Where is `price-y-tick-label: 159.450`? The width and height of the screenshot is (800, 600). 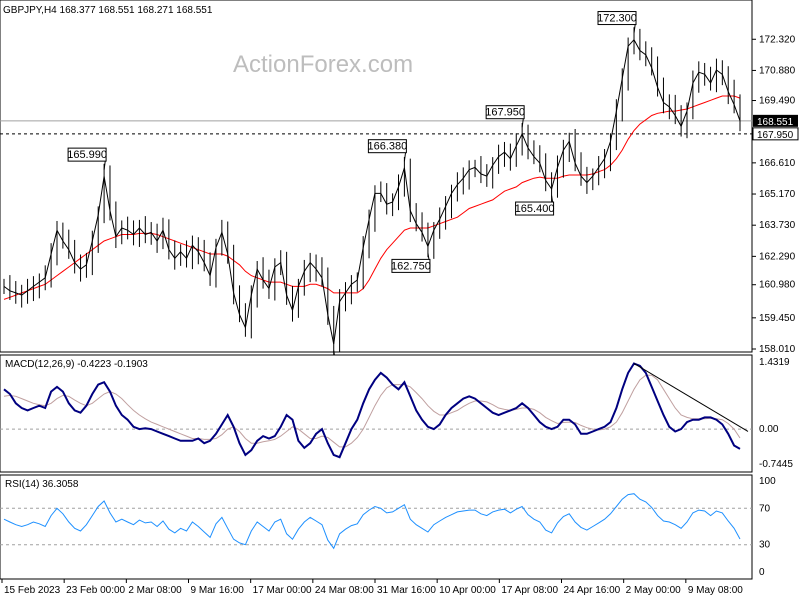 price-y-tick-label: 159.450 is located at coordinates (777, 318).